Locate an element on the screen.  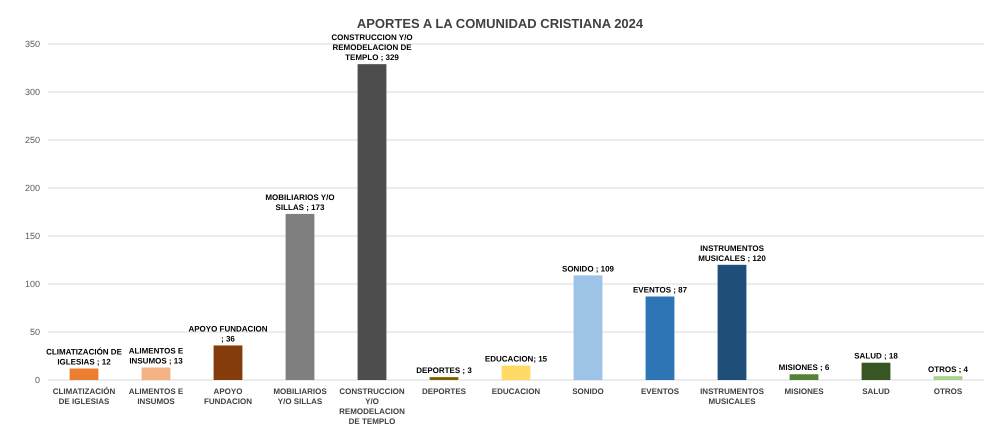
data-label: CLIMATIZACIÓN DE IGLESIAS ; 12 is located at coordinates (84, 356).